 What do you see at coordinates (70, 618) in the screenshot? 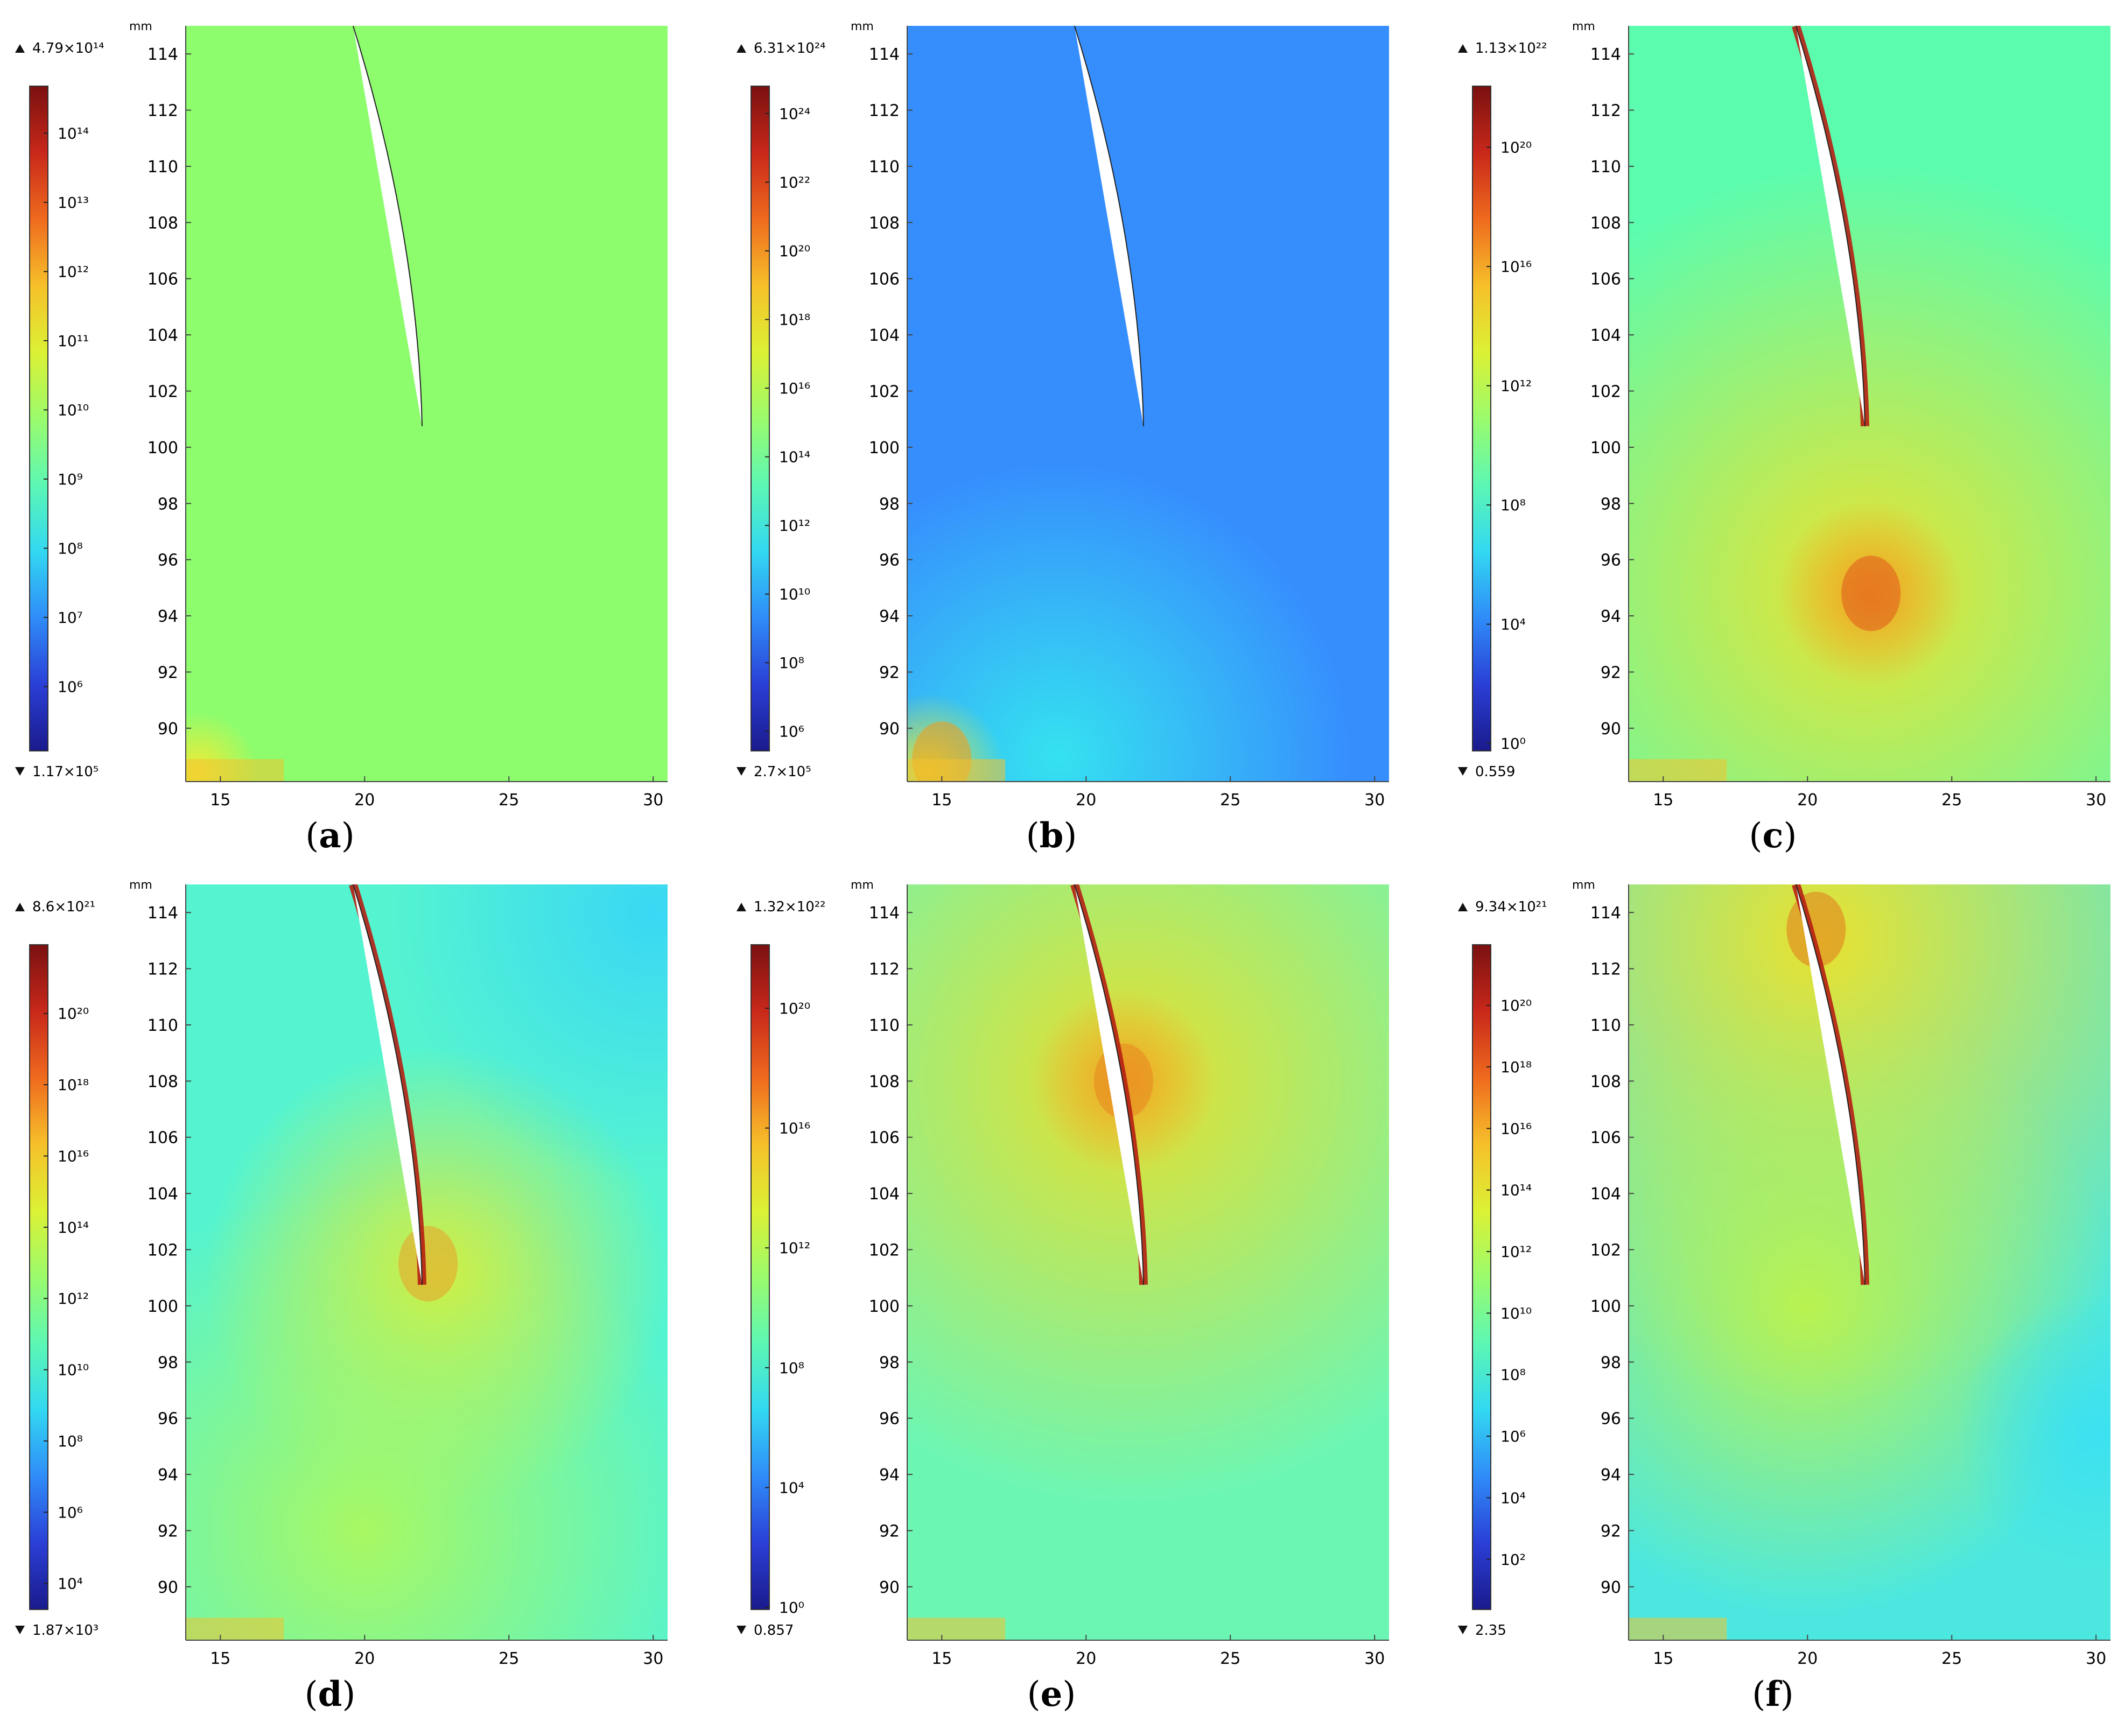
I see `colorbar-tick-label: 10⁷` at bounding box center [70, 618].